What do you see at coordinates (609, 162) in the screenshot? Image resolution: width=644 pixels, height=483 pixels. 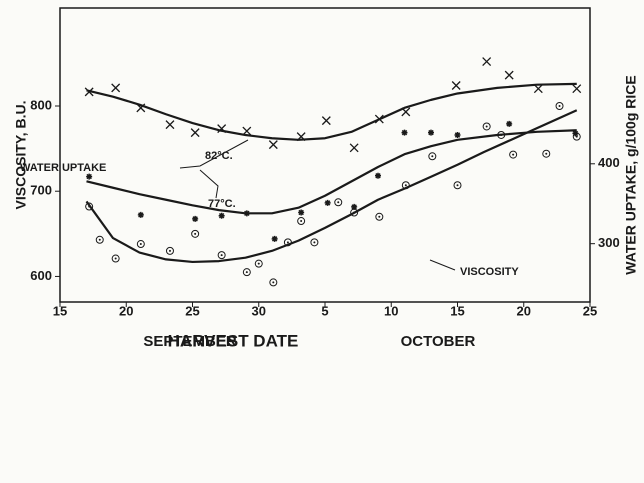 I see `y2-tick-label: 400` at bounding box center [609, 162].